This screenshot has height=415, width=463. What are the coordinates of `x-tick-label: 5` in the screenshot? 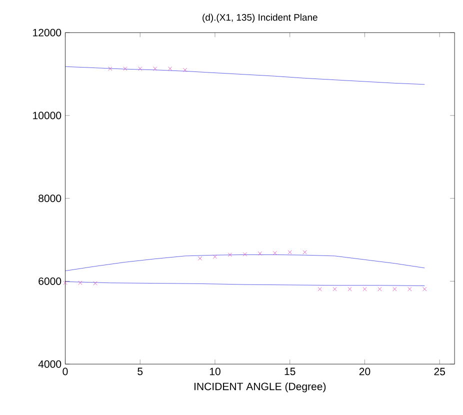 It's located at (140, 372).